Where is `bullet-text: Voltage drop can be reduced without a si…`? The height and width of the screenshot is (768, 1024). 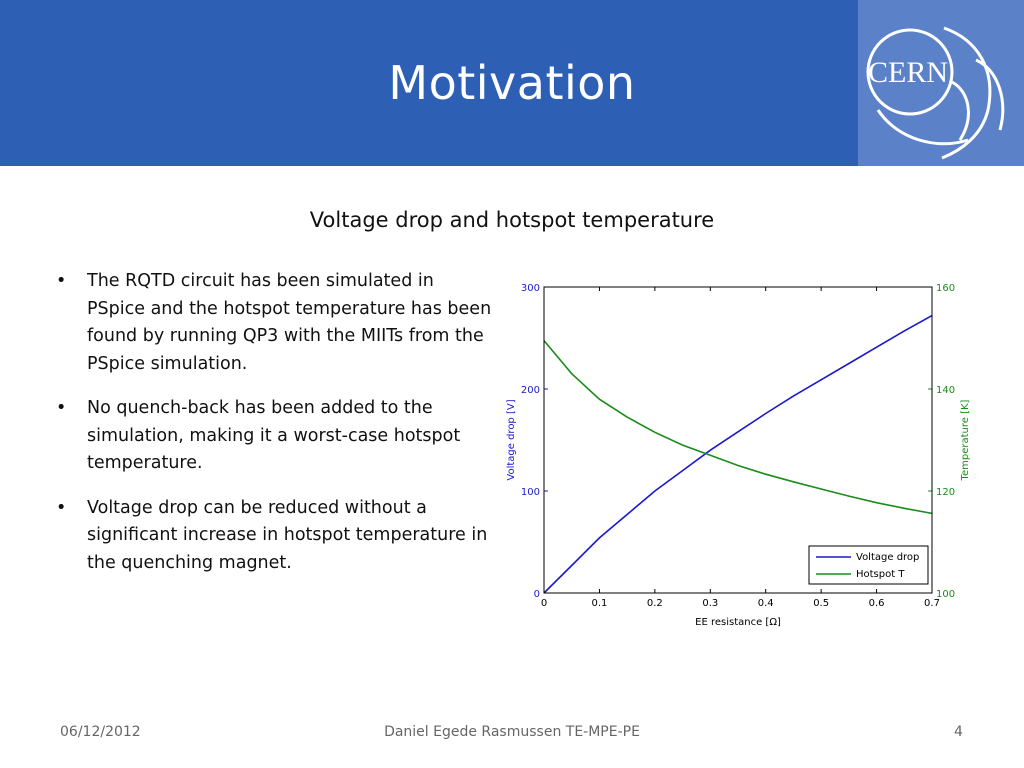 bullet-text: Voltage drop can be reduced without a si… is located at coordinates (287, 535).